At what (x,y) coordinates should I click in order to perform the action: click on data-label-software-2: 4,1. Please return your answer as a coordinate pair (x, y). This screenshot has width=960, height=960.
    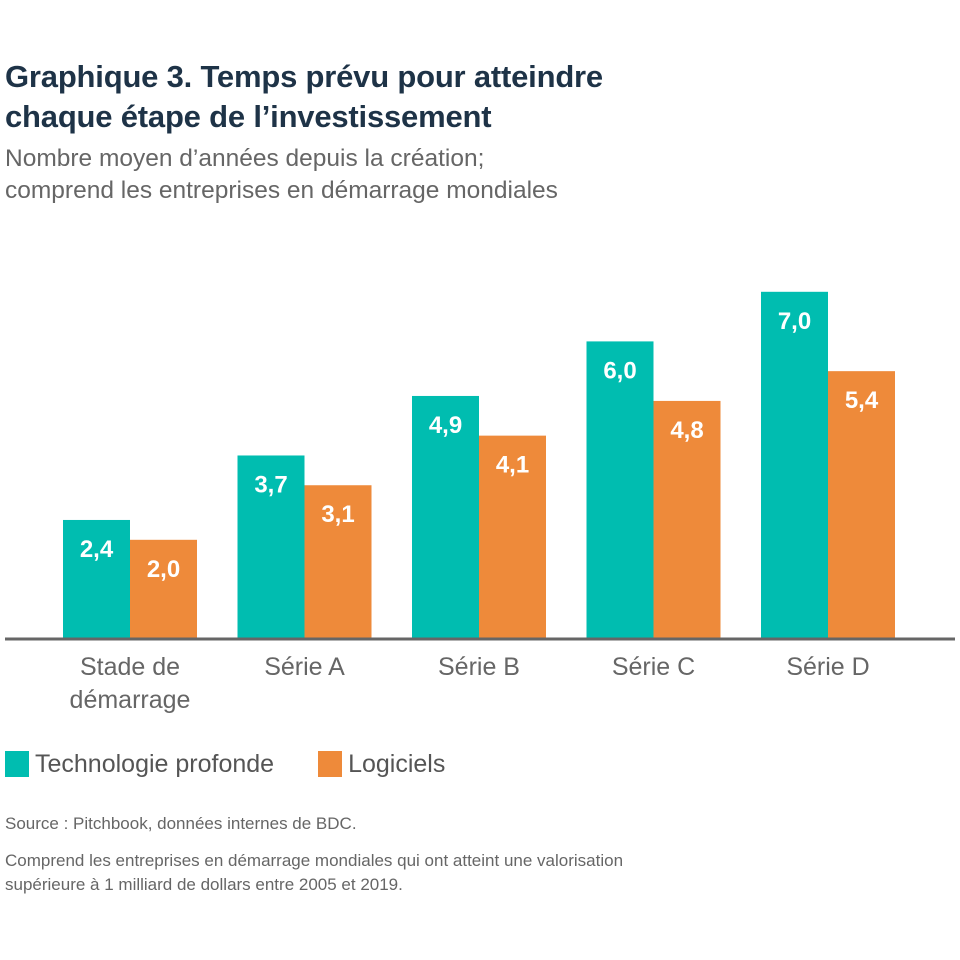
    Looking at the image, I should click on (512, 465).